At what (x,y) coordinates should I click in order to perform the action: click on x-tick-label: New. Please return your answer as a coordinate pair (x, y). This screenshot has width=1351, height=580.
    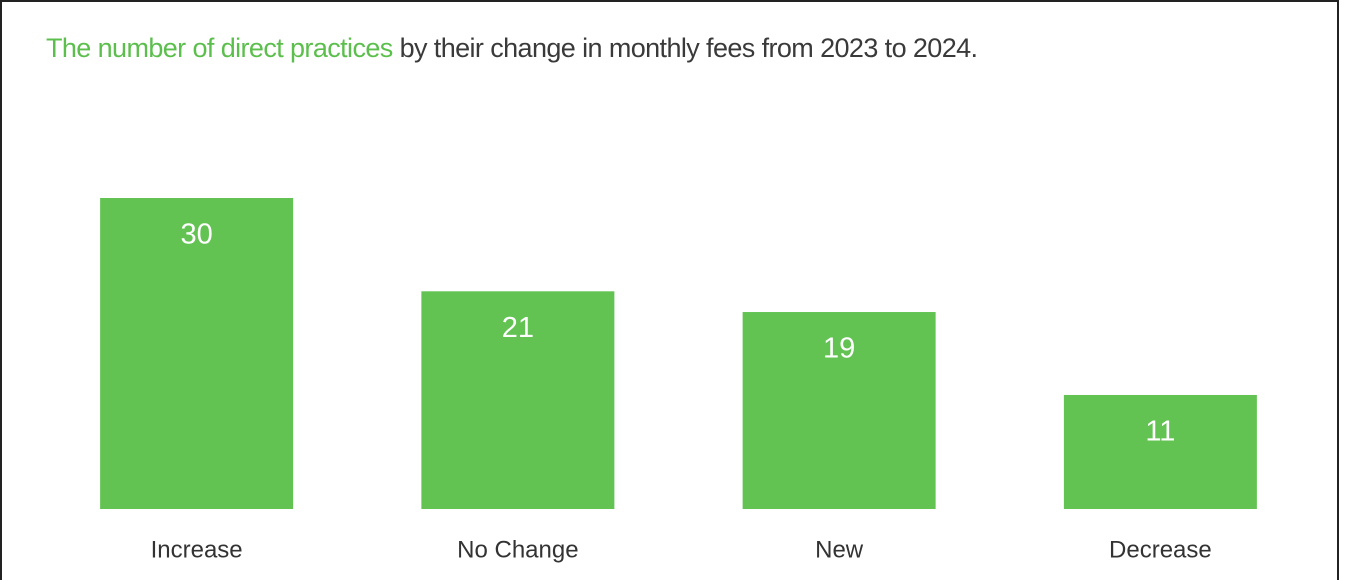
    Looking at the image, I should click on (839, 549).